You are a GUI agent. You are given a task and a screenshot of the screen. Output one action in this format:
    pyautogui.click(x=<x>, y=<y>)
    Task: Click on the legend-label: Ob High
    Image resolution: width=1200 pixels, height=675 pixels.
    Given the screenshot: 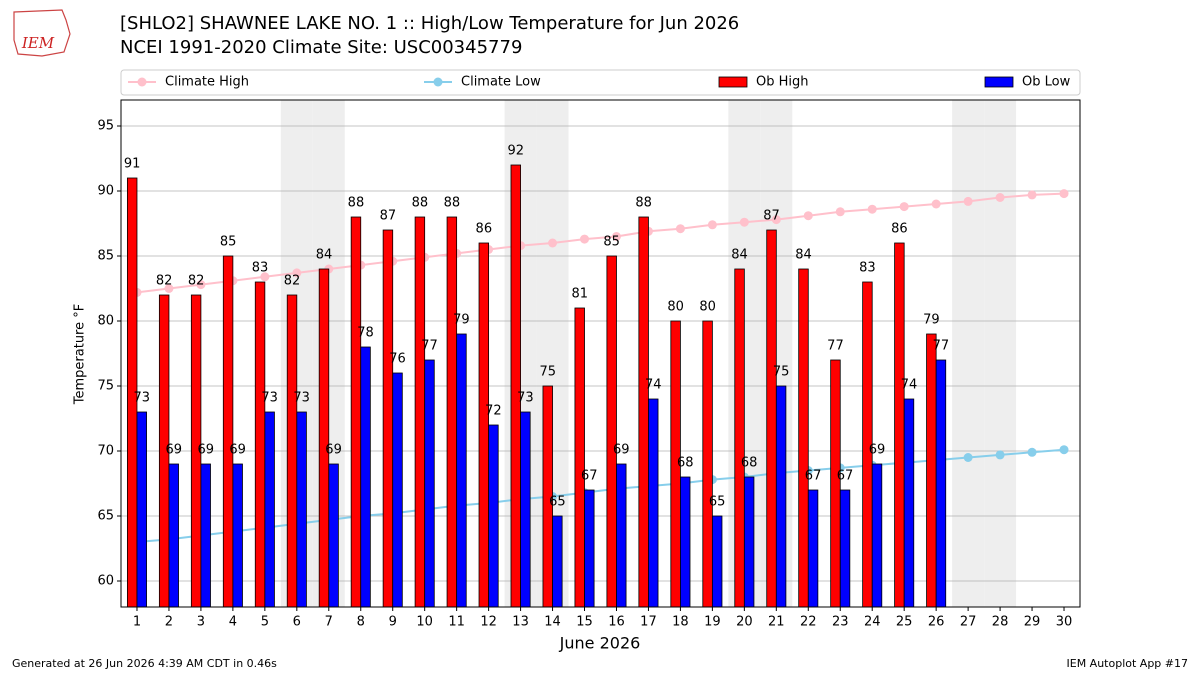 What is the action you would take?
    pyautogui.click(x=782, y=82)
    